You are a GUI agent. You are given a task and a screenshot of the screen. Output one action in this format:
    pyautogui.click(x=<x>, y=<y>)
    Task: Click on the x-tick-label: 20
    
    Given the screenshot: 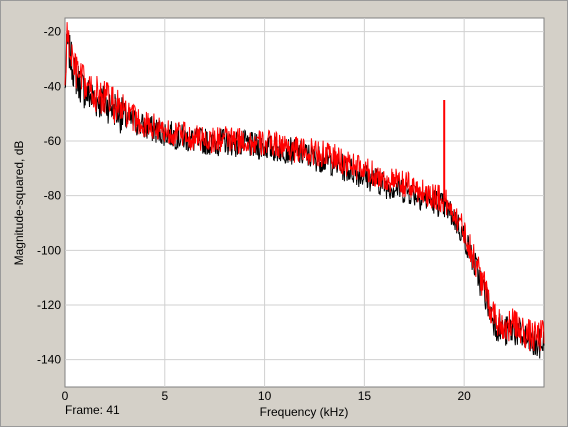 What is the action you would take?
    pyautogui.click(x=464, y=396)
    